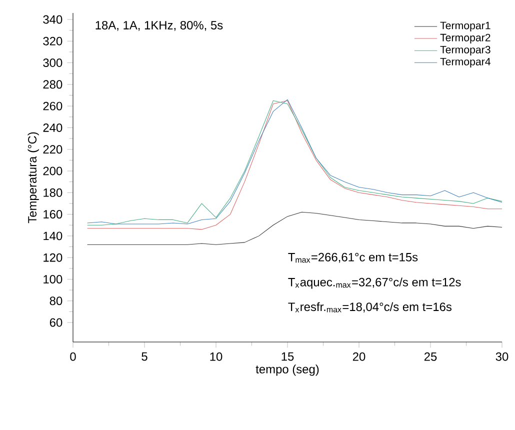 The width and height of the screenshot is (515, 430). Describe the element at coordinates (53, 192) in the screenshot. I see `y-tick-label: 180` at that location.